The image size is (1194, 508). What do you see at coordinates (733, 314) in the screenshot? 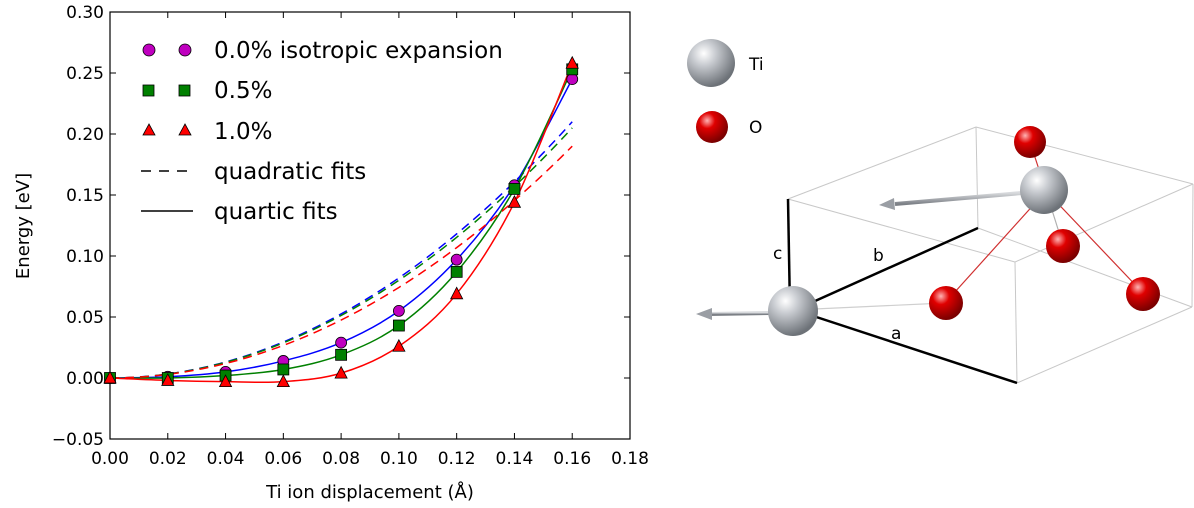
I see `ti-displacement-arrow-lower` at bounding box center [733, 314].